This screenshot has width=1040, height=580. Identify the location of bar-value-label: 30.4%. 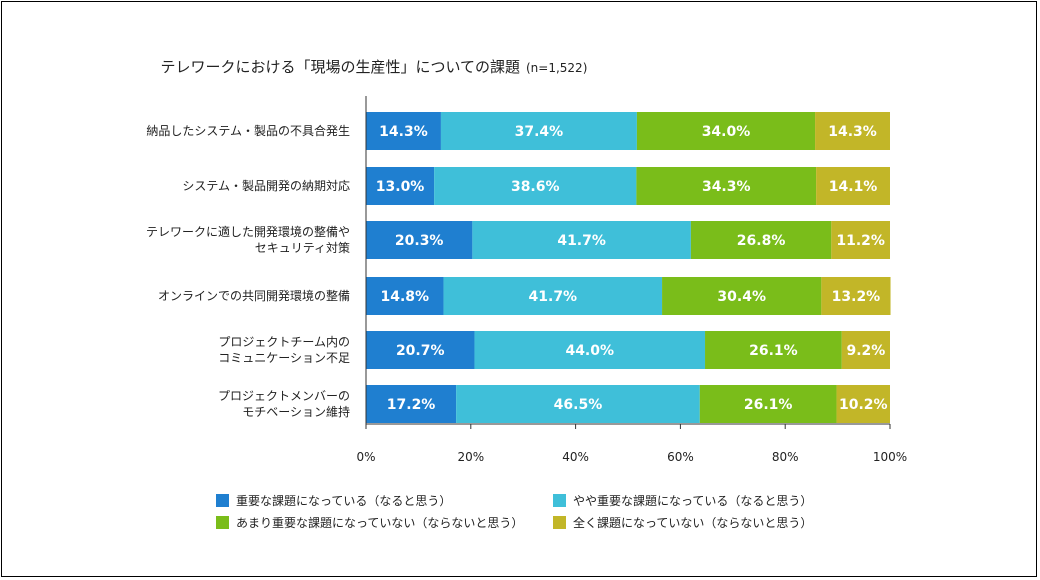
(741, 297).